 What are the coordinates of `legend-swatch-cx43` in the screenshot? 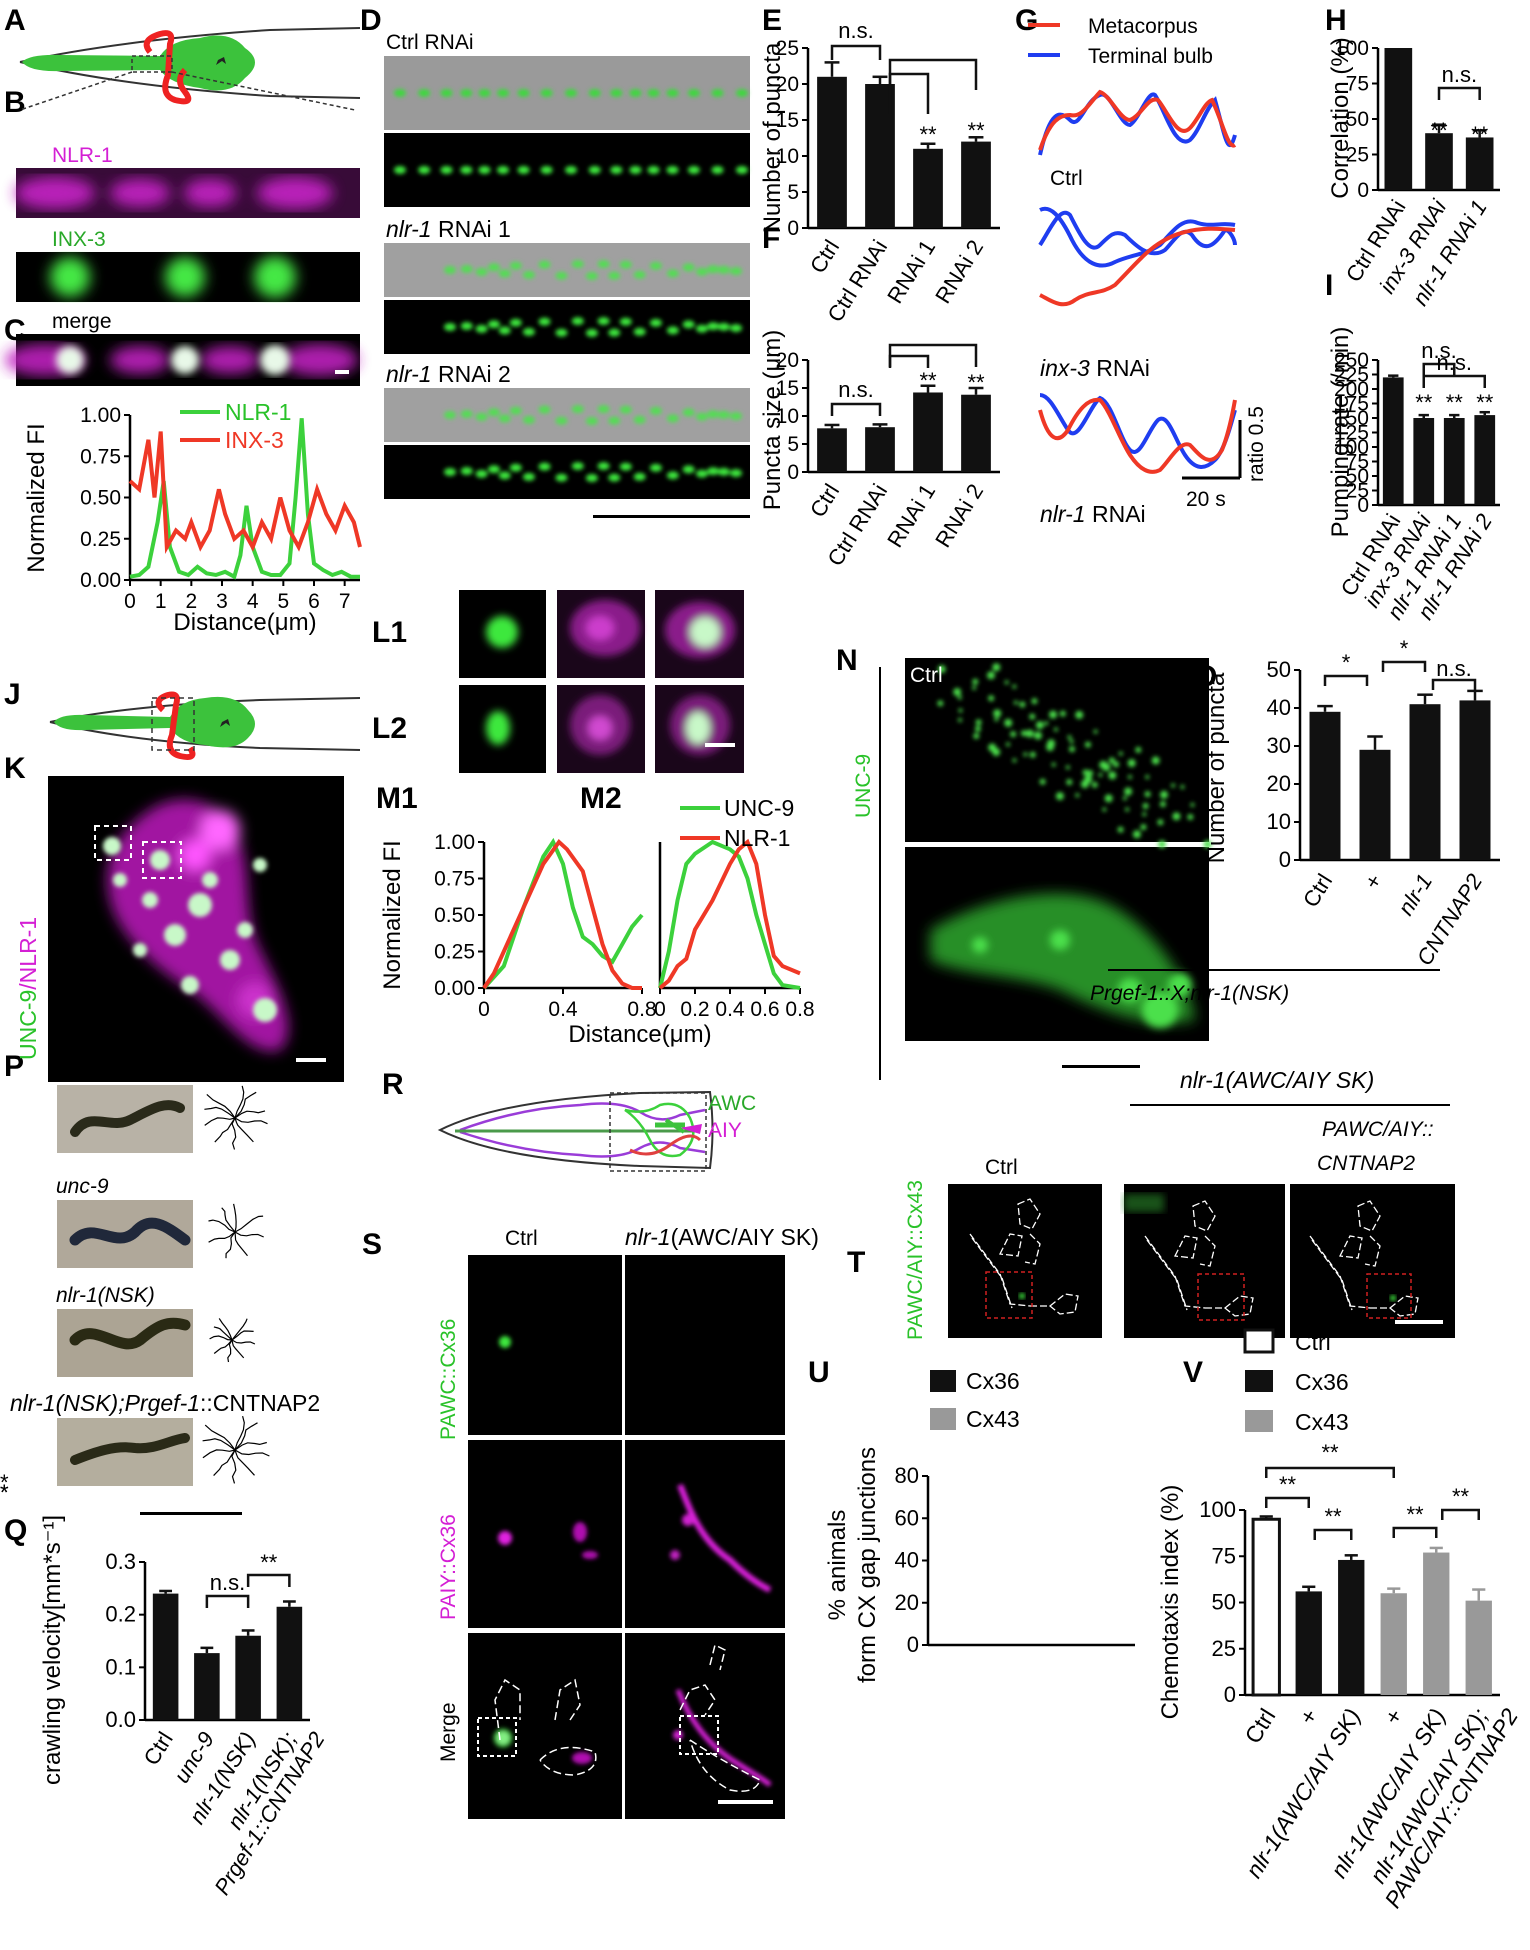 It's located at (1259, 1421).